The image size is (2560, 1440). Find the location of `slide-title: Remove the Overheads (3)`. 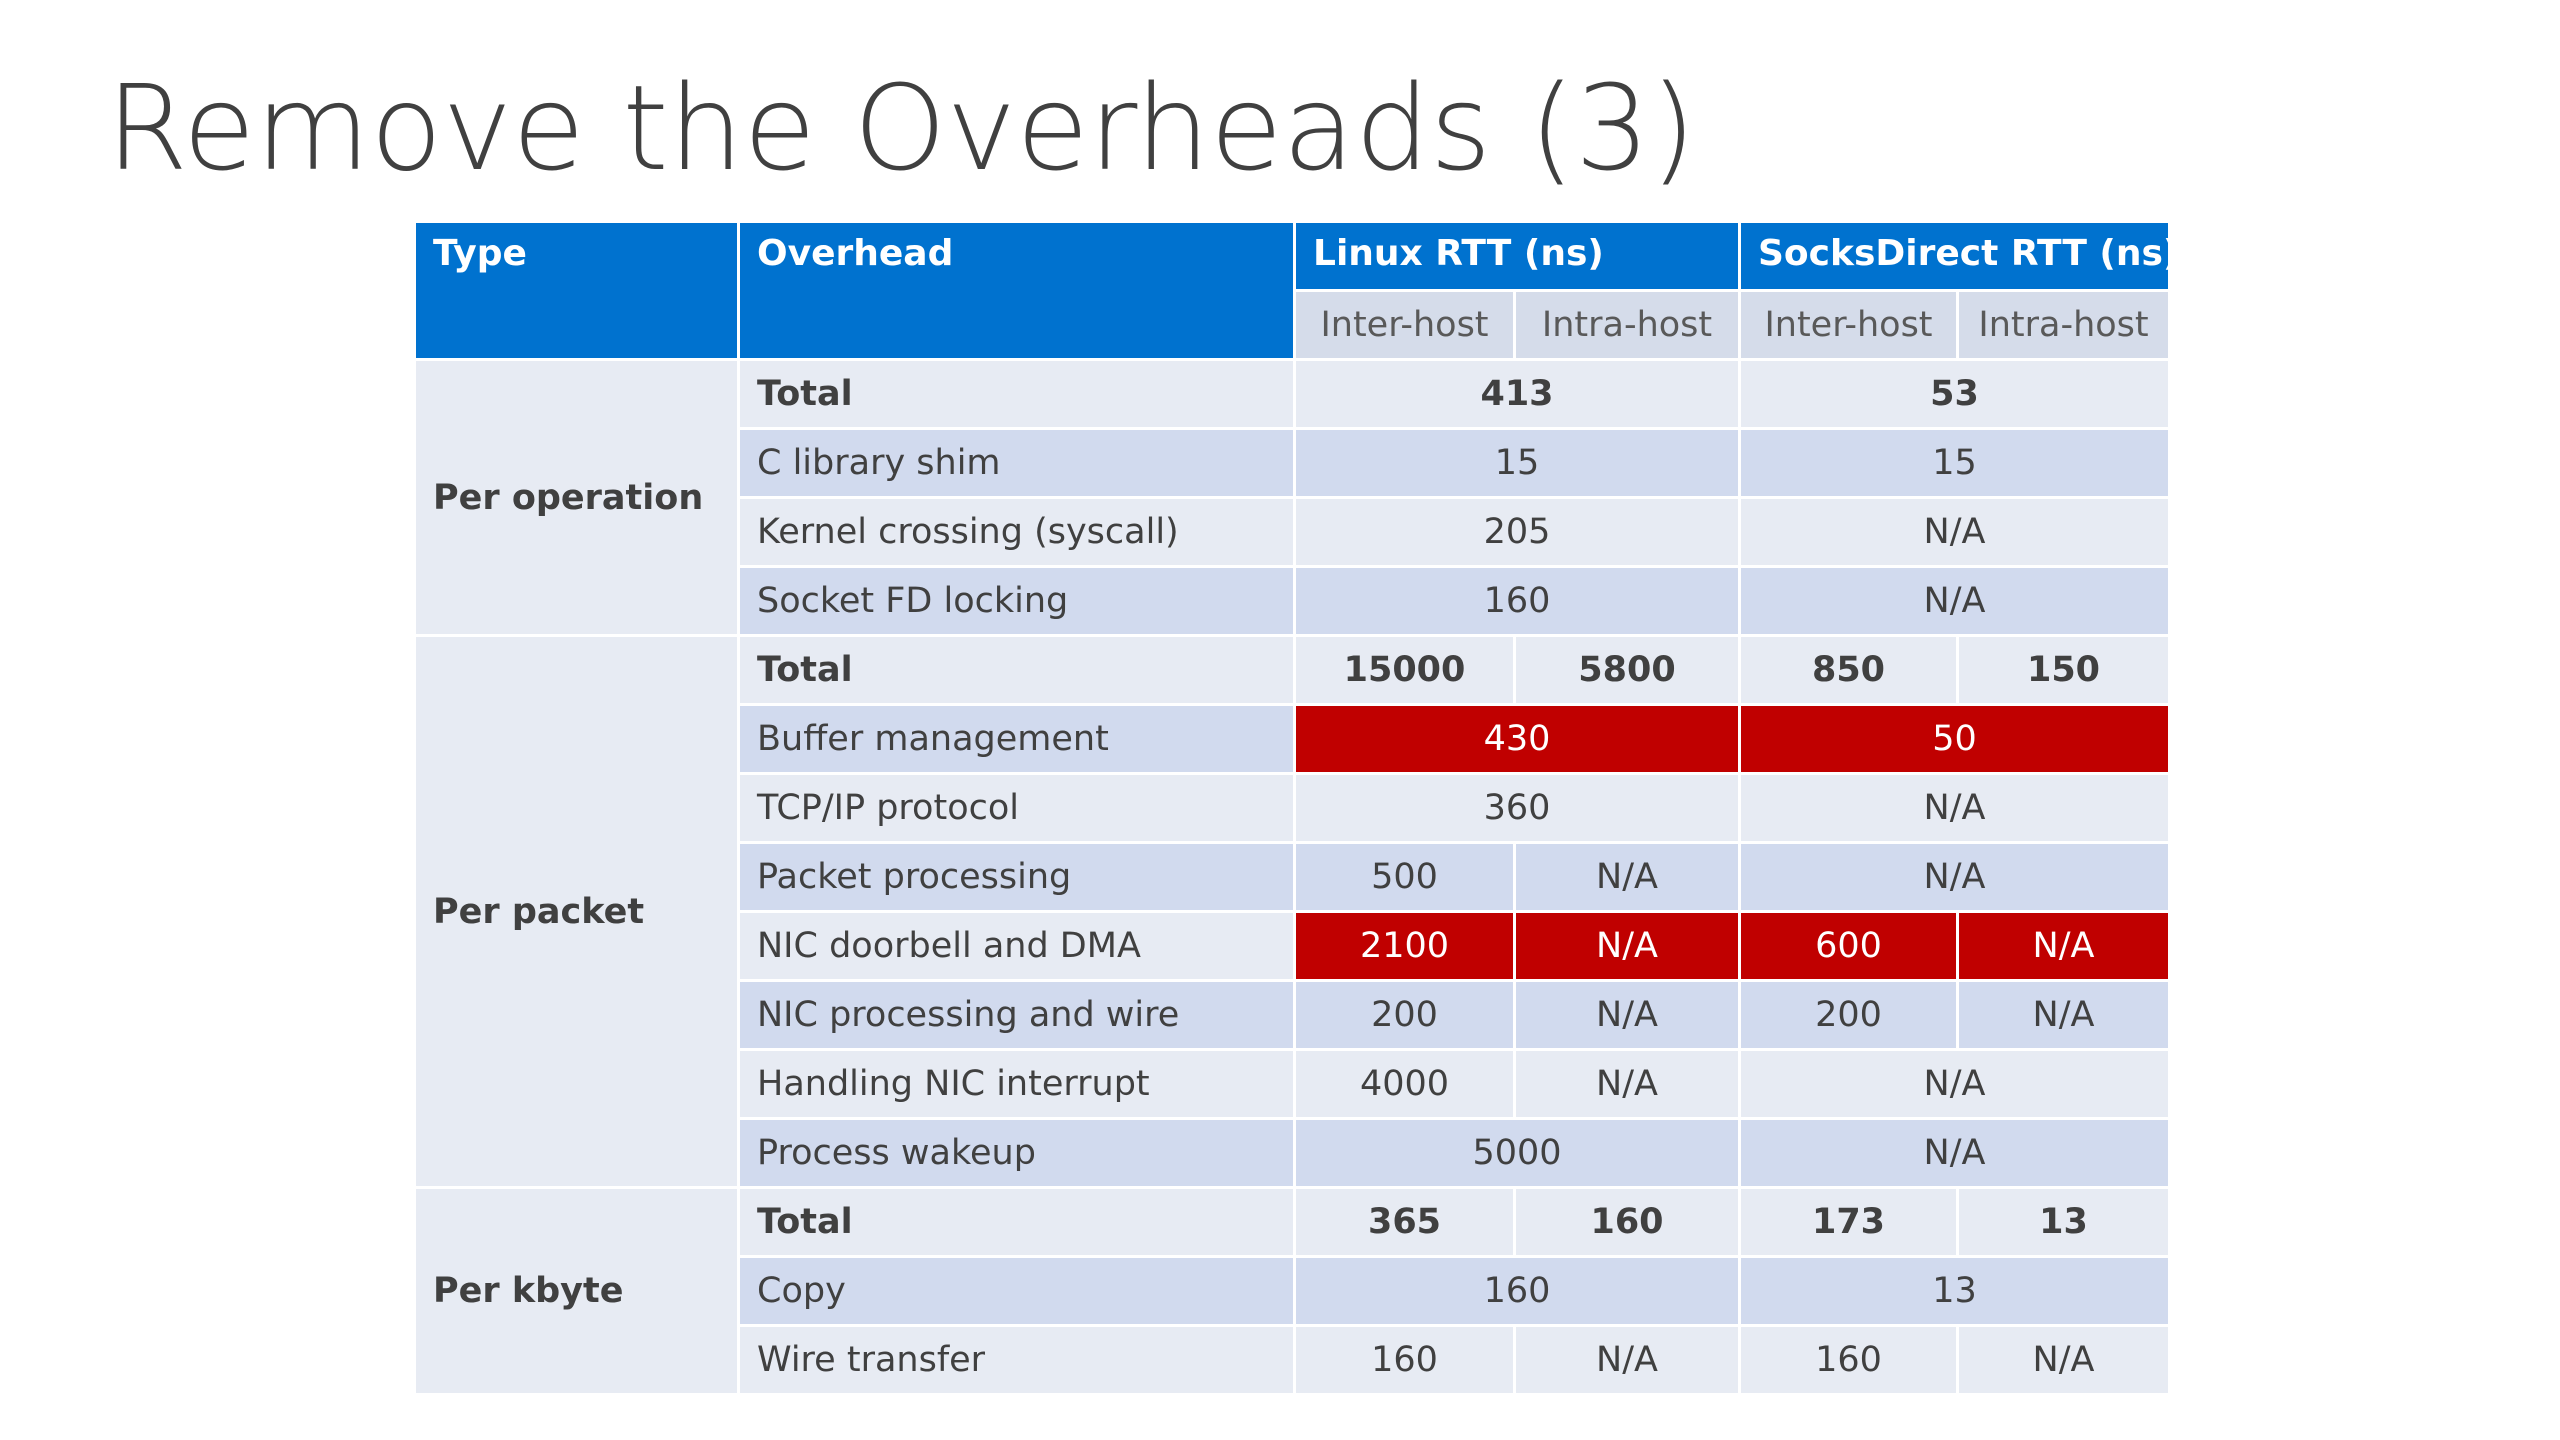

slide-title: Remove the Overheads (3) is located at coordinates (901, 128).